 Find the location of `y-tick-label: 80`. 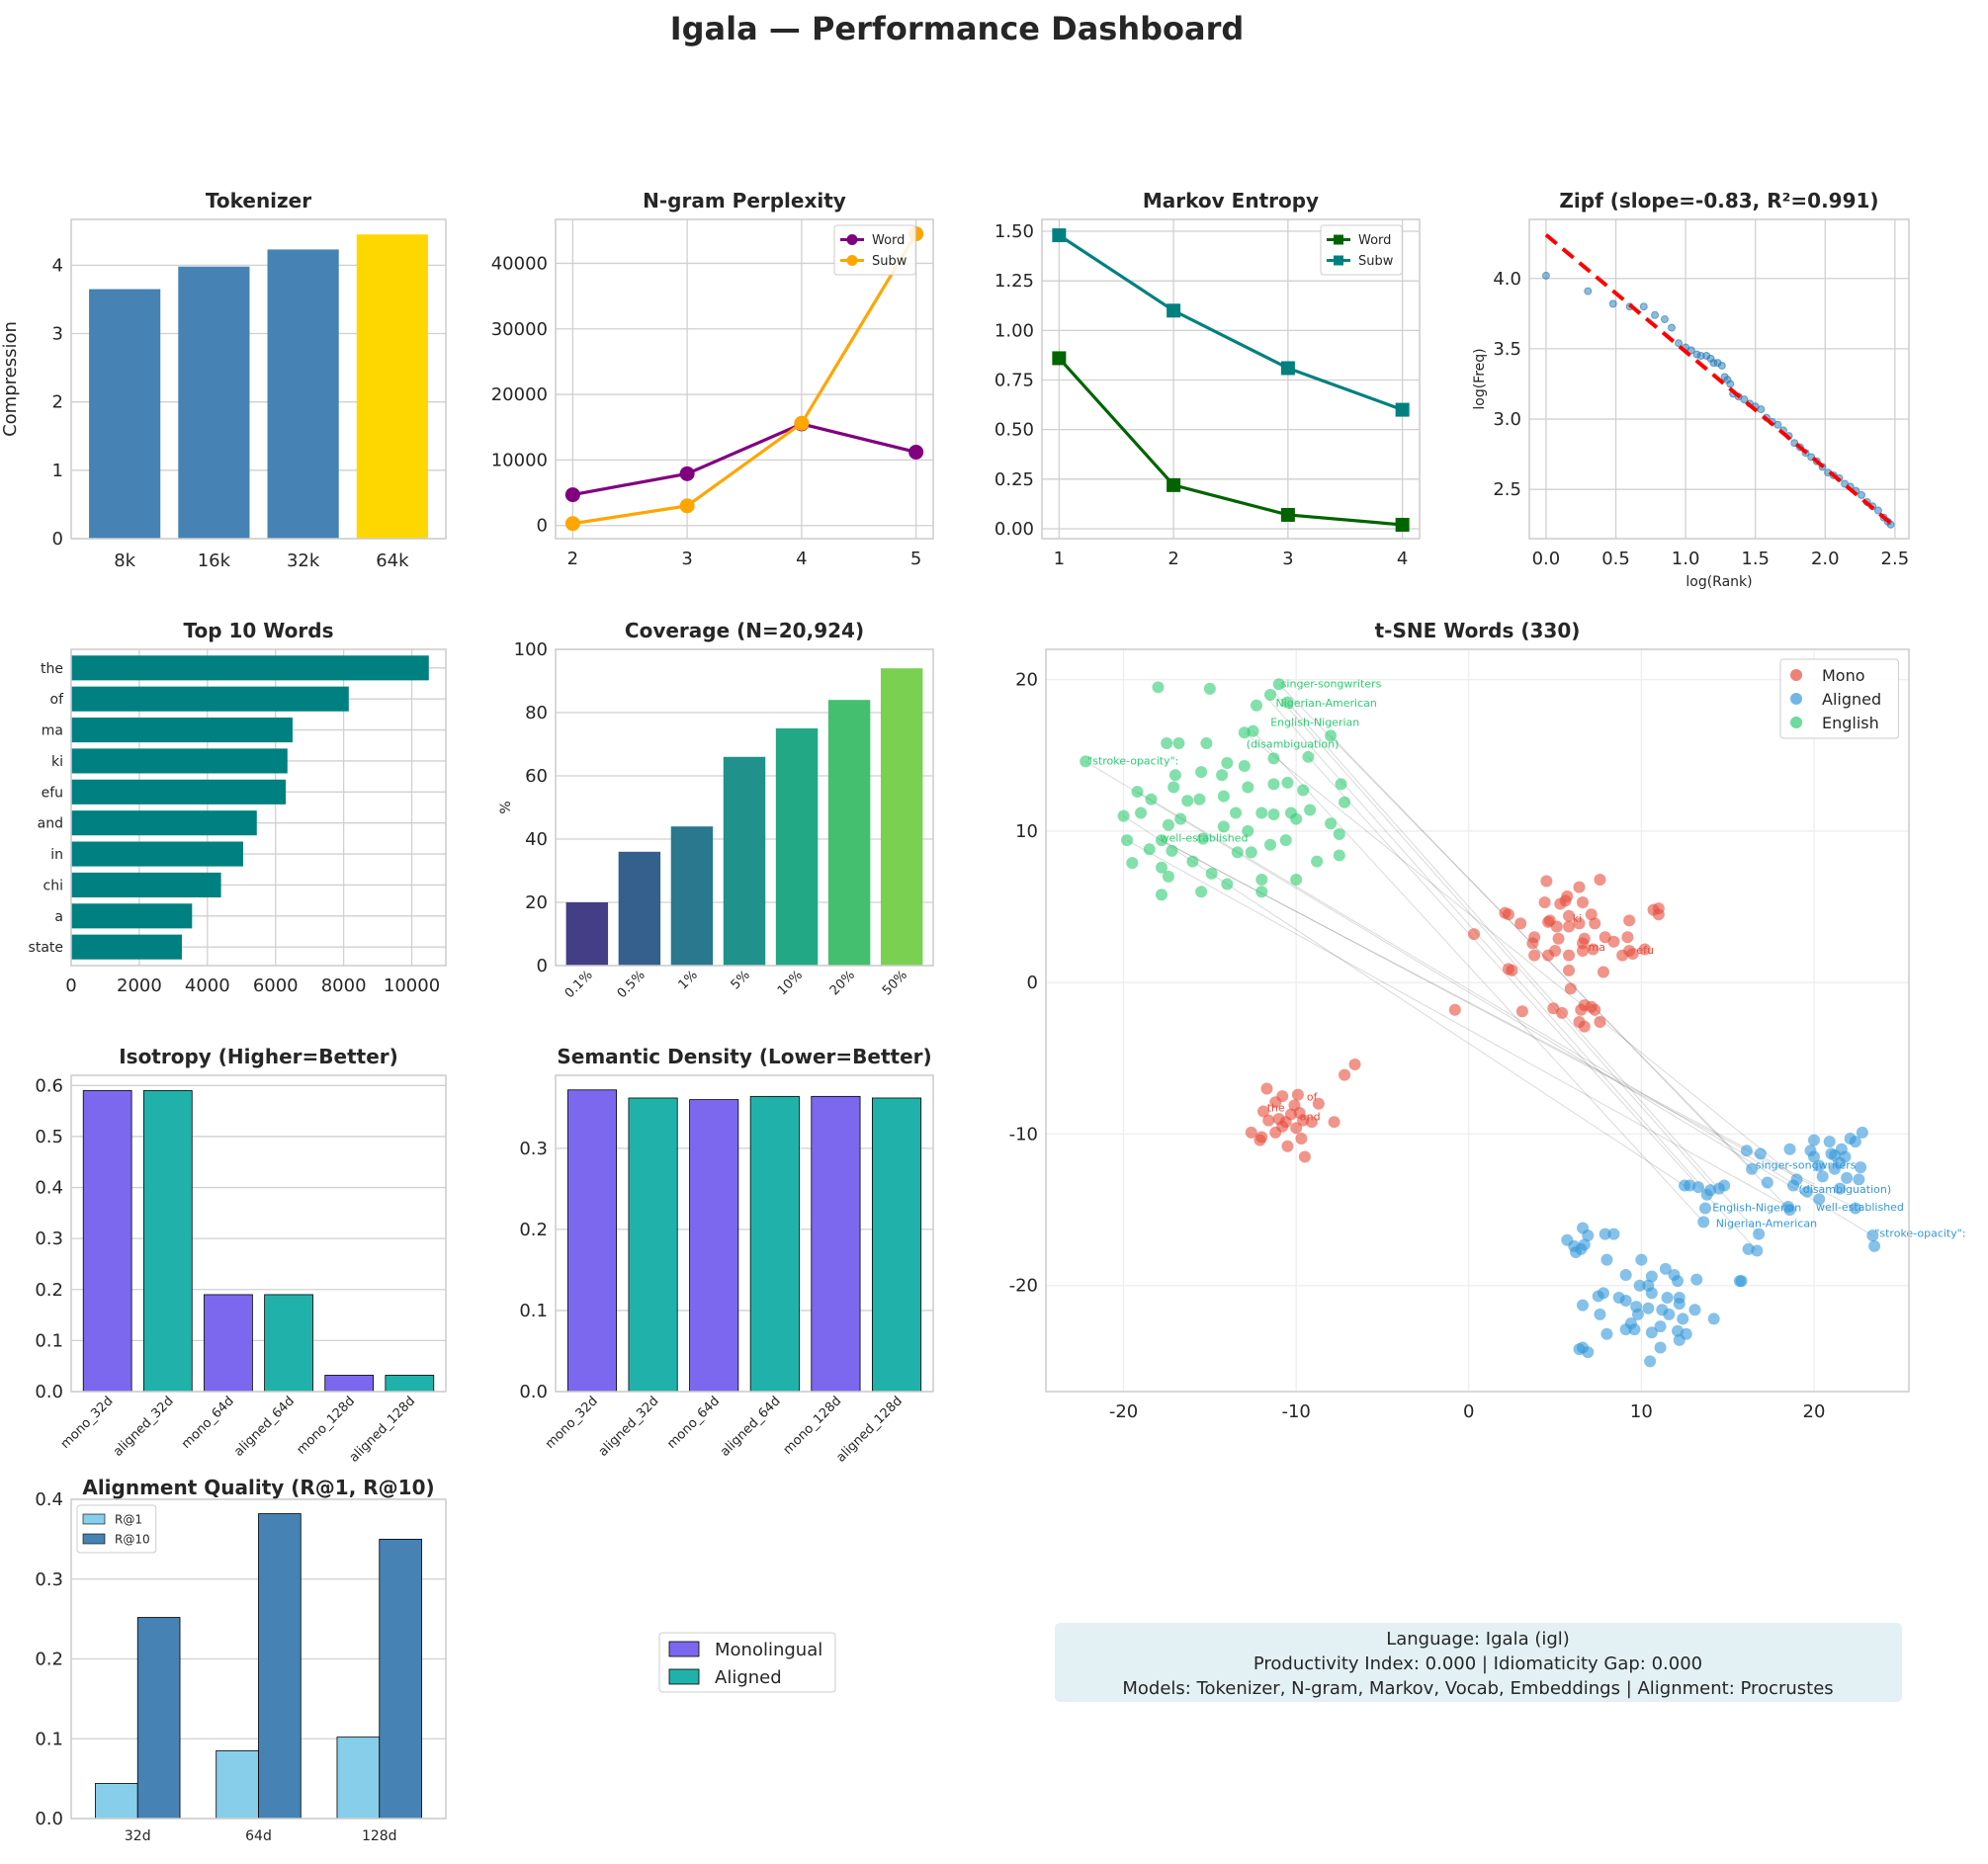

y-tick-label: 80 is located at coordinates (536, 713).